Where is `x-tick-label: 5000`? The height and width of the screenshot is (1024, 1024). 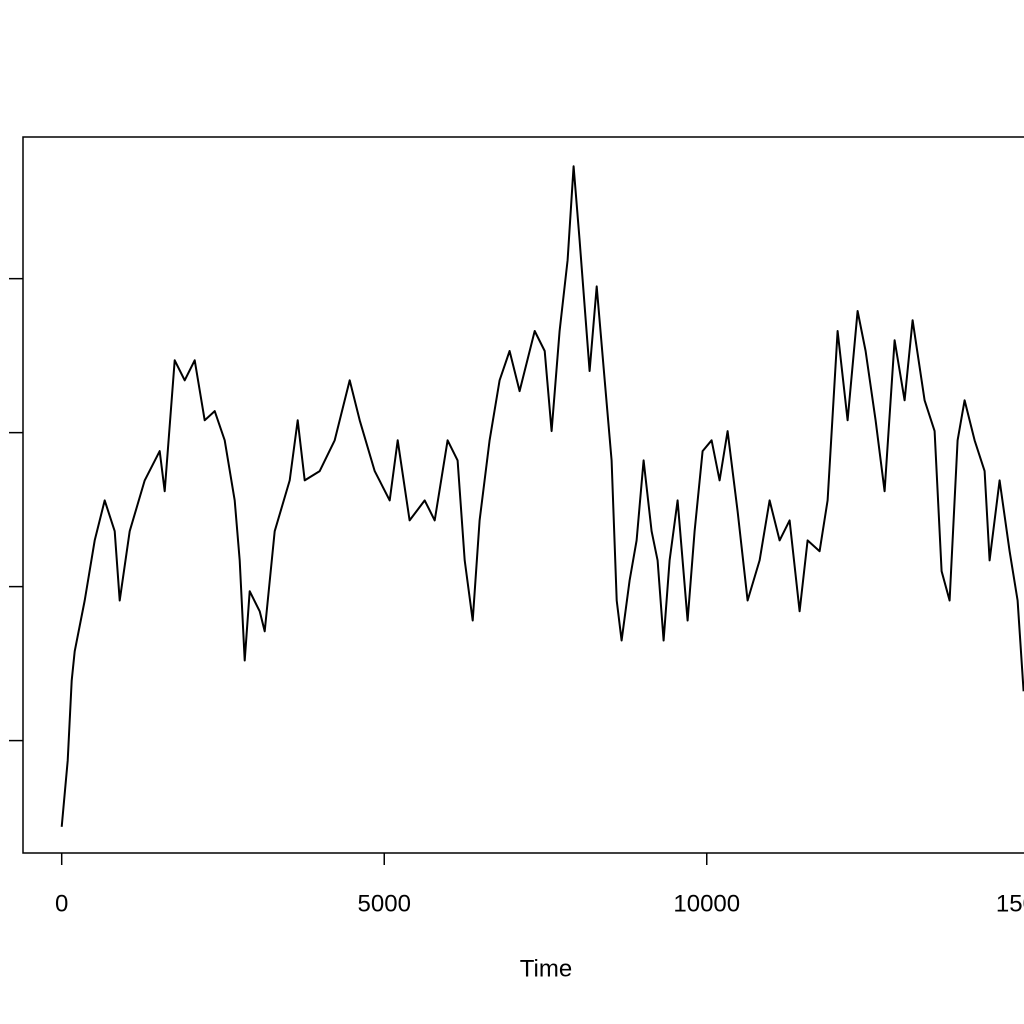 x-tick-label: 5000 is located at coordinates (384, 903).